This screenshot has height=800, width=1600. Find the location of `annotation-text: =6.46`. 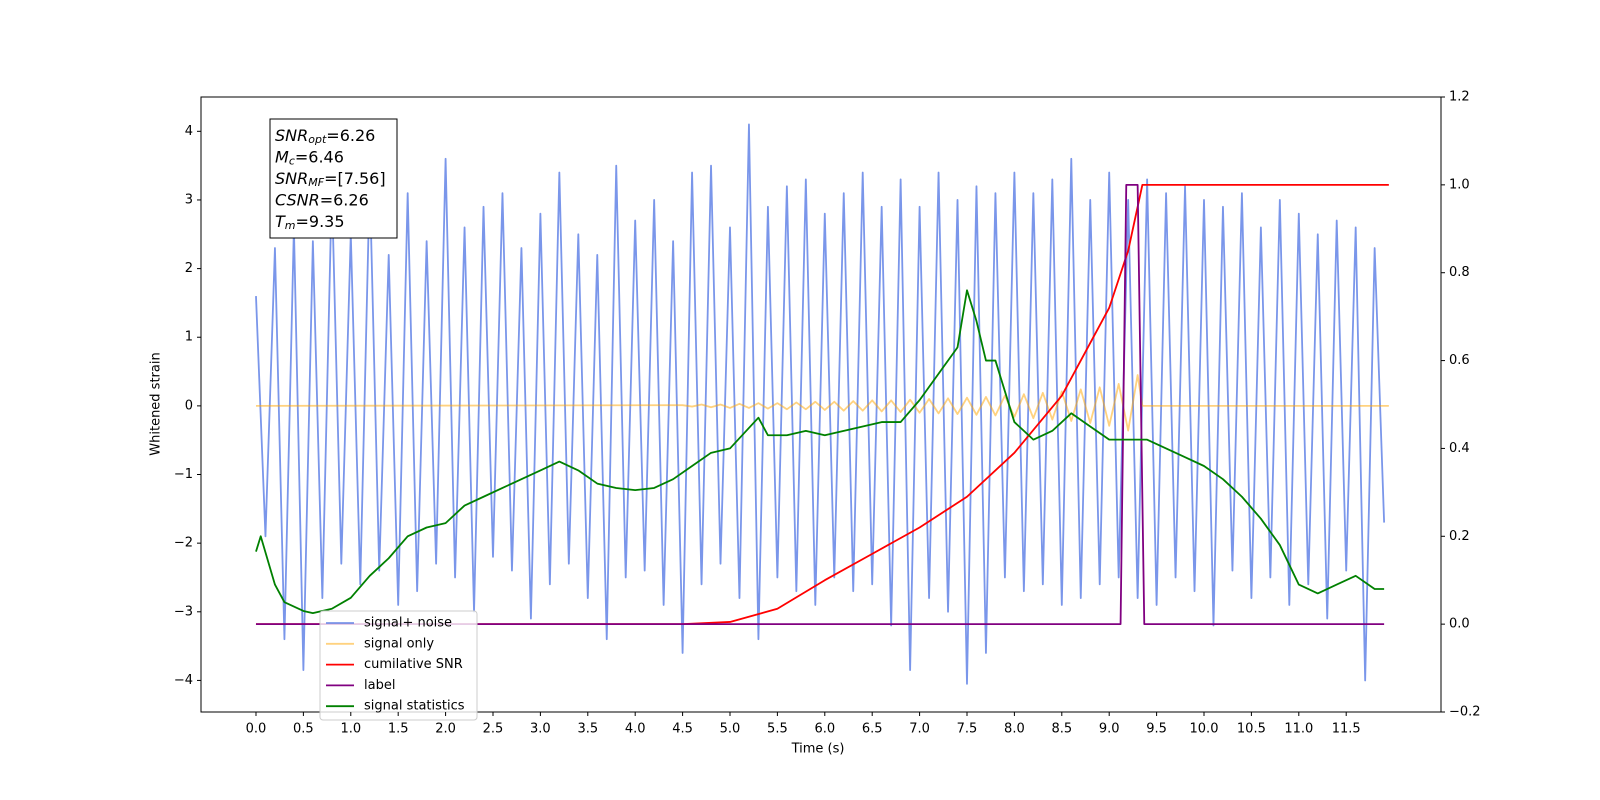

annotation-text: =6.46 is located at coordinates (319, 156).